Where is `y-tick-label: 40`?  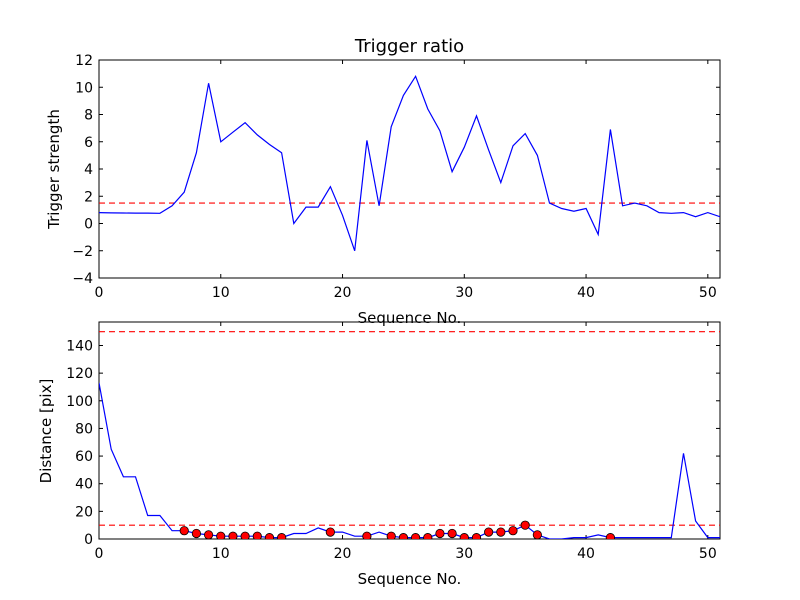
y-tick-label: 40 is located at coordinates (84, 485).